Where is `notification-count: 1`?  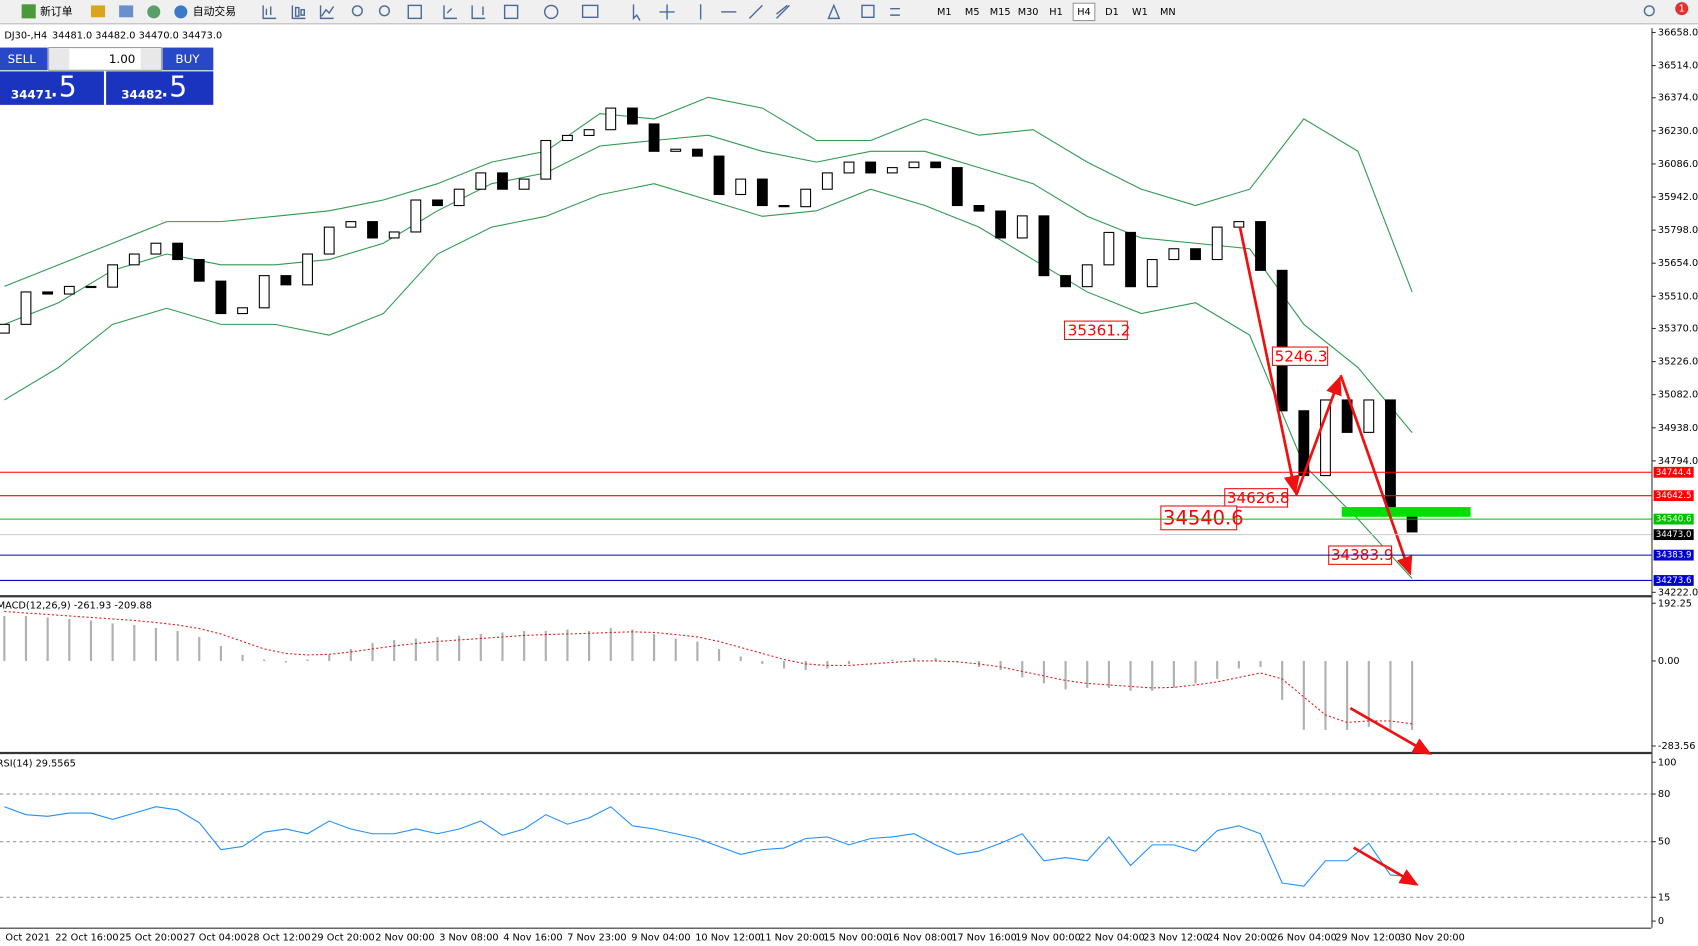
notification-count: 1 is located at coordinates (1682, 9).